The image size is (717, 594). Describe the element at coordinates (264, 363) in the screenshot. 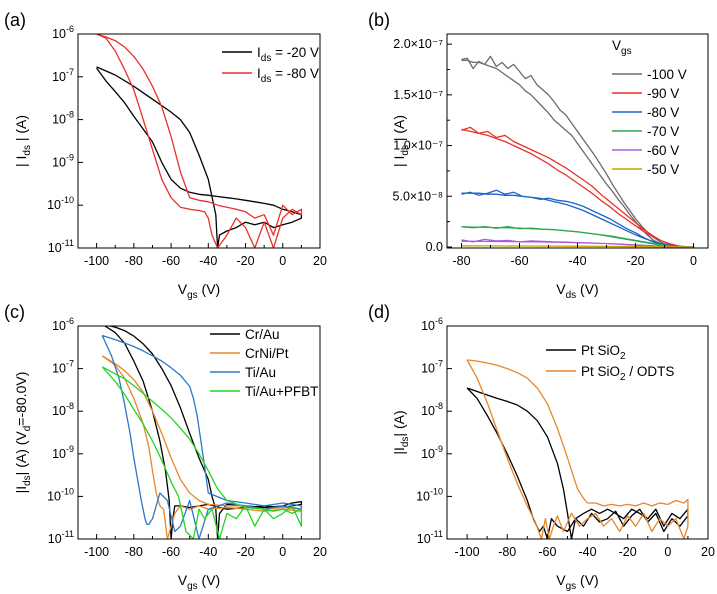

I see `legend: Cr/Au CrNi/Pt Ti/Au Ti/Au+PFBT` at that location.